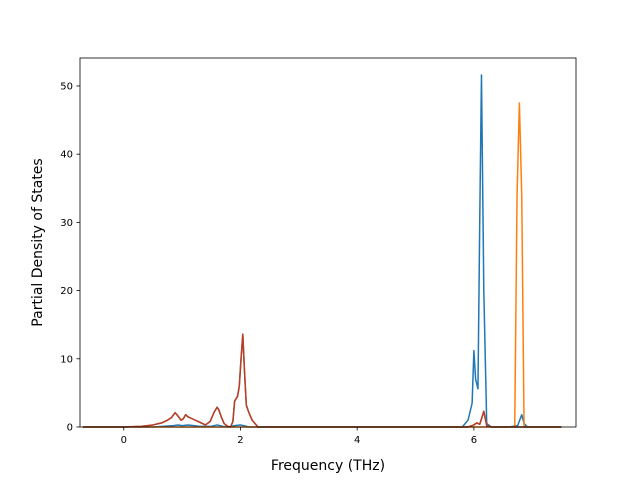 The width and height of the screenshot is (640, 485). What do you see at coordinates (66, 359) in the screenshot?
I see `y-tick-label: 10` at bounding box center [66, 359].